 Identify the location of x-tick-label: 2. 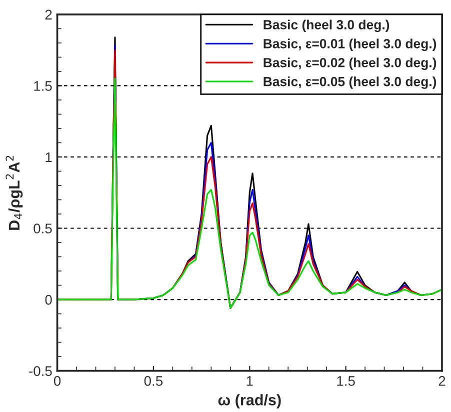
(442, 381).